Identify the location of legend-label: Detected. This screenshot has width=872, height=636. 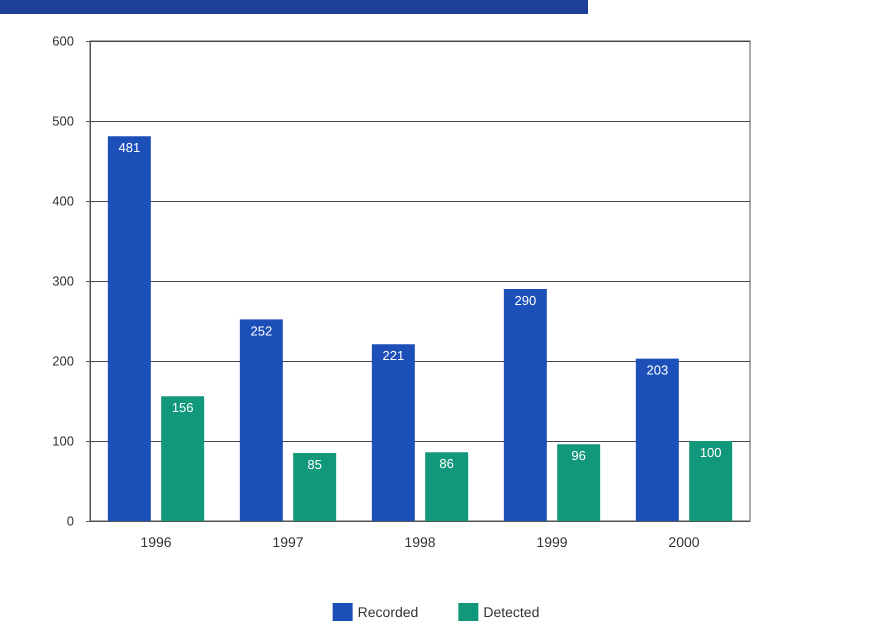
(511, 612).